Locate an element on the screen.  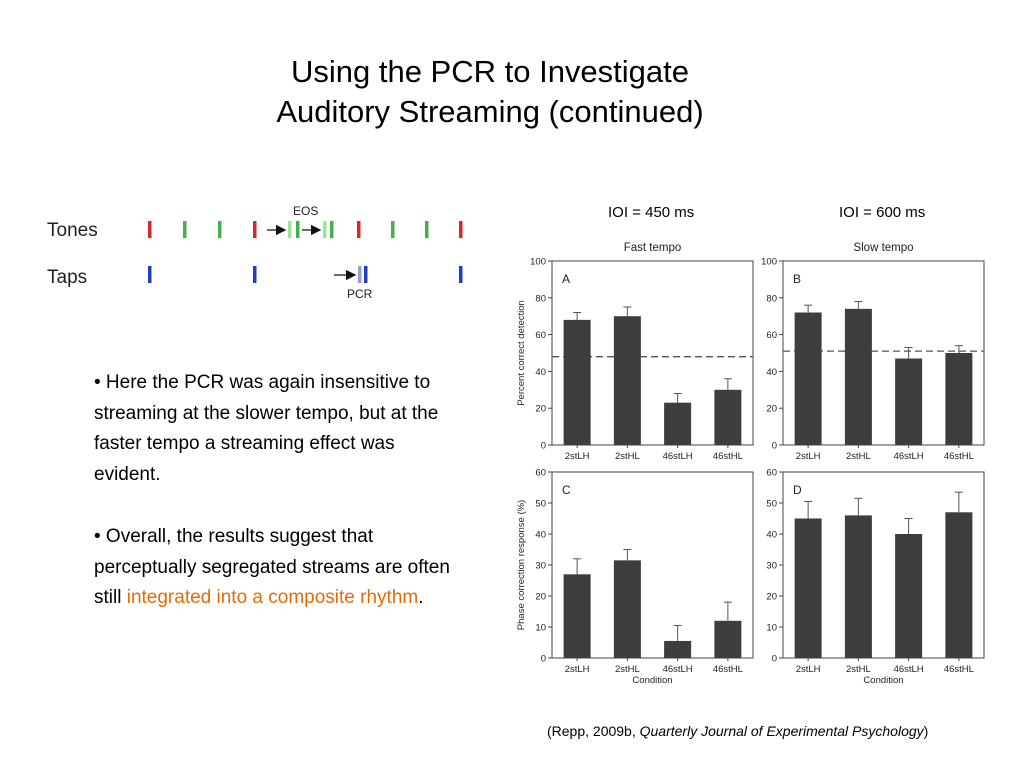
citation-prefix: (Repp, 2009b, is located at coordinates (593, 731).